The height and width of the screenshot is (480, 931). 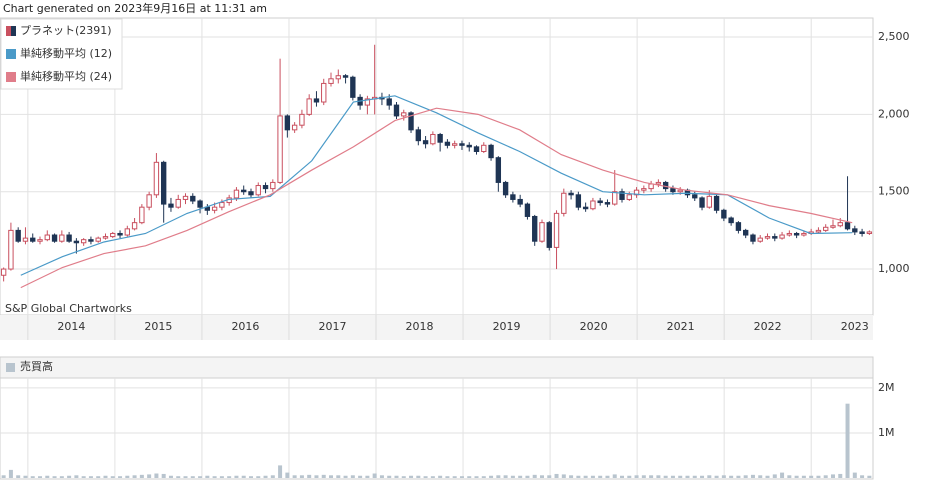 I want to click on y-tick-label: 2,500, so click(x=894, y=36).